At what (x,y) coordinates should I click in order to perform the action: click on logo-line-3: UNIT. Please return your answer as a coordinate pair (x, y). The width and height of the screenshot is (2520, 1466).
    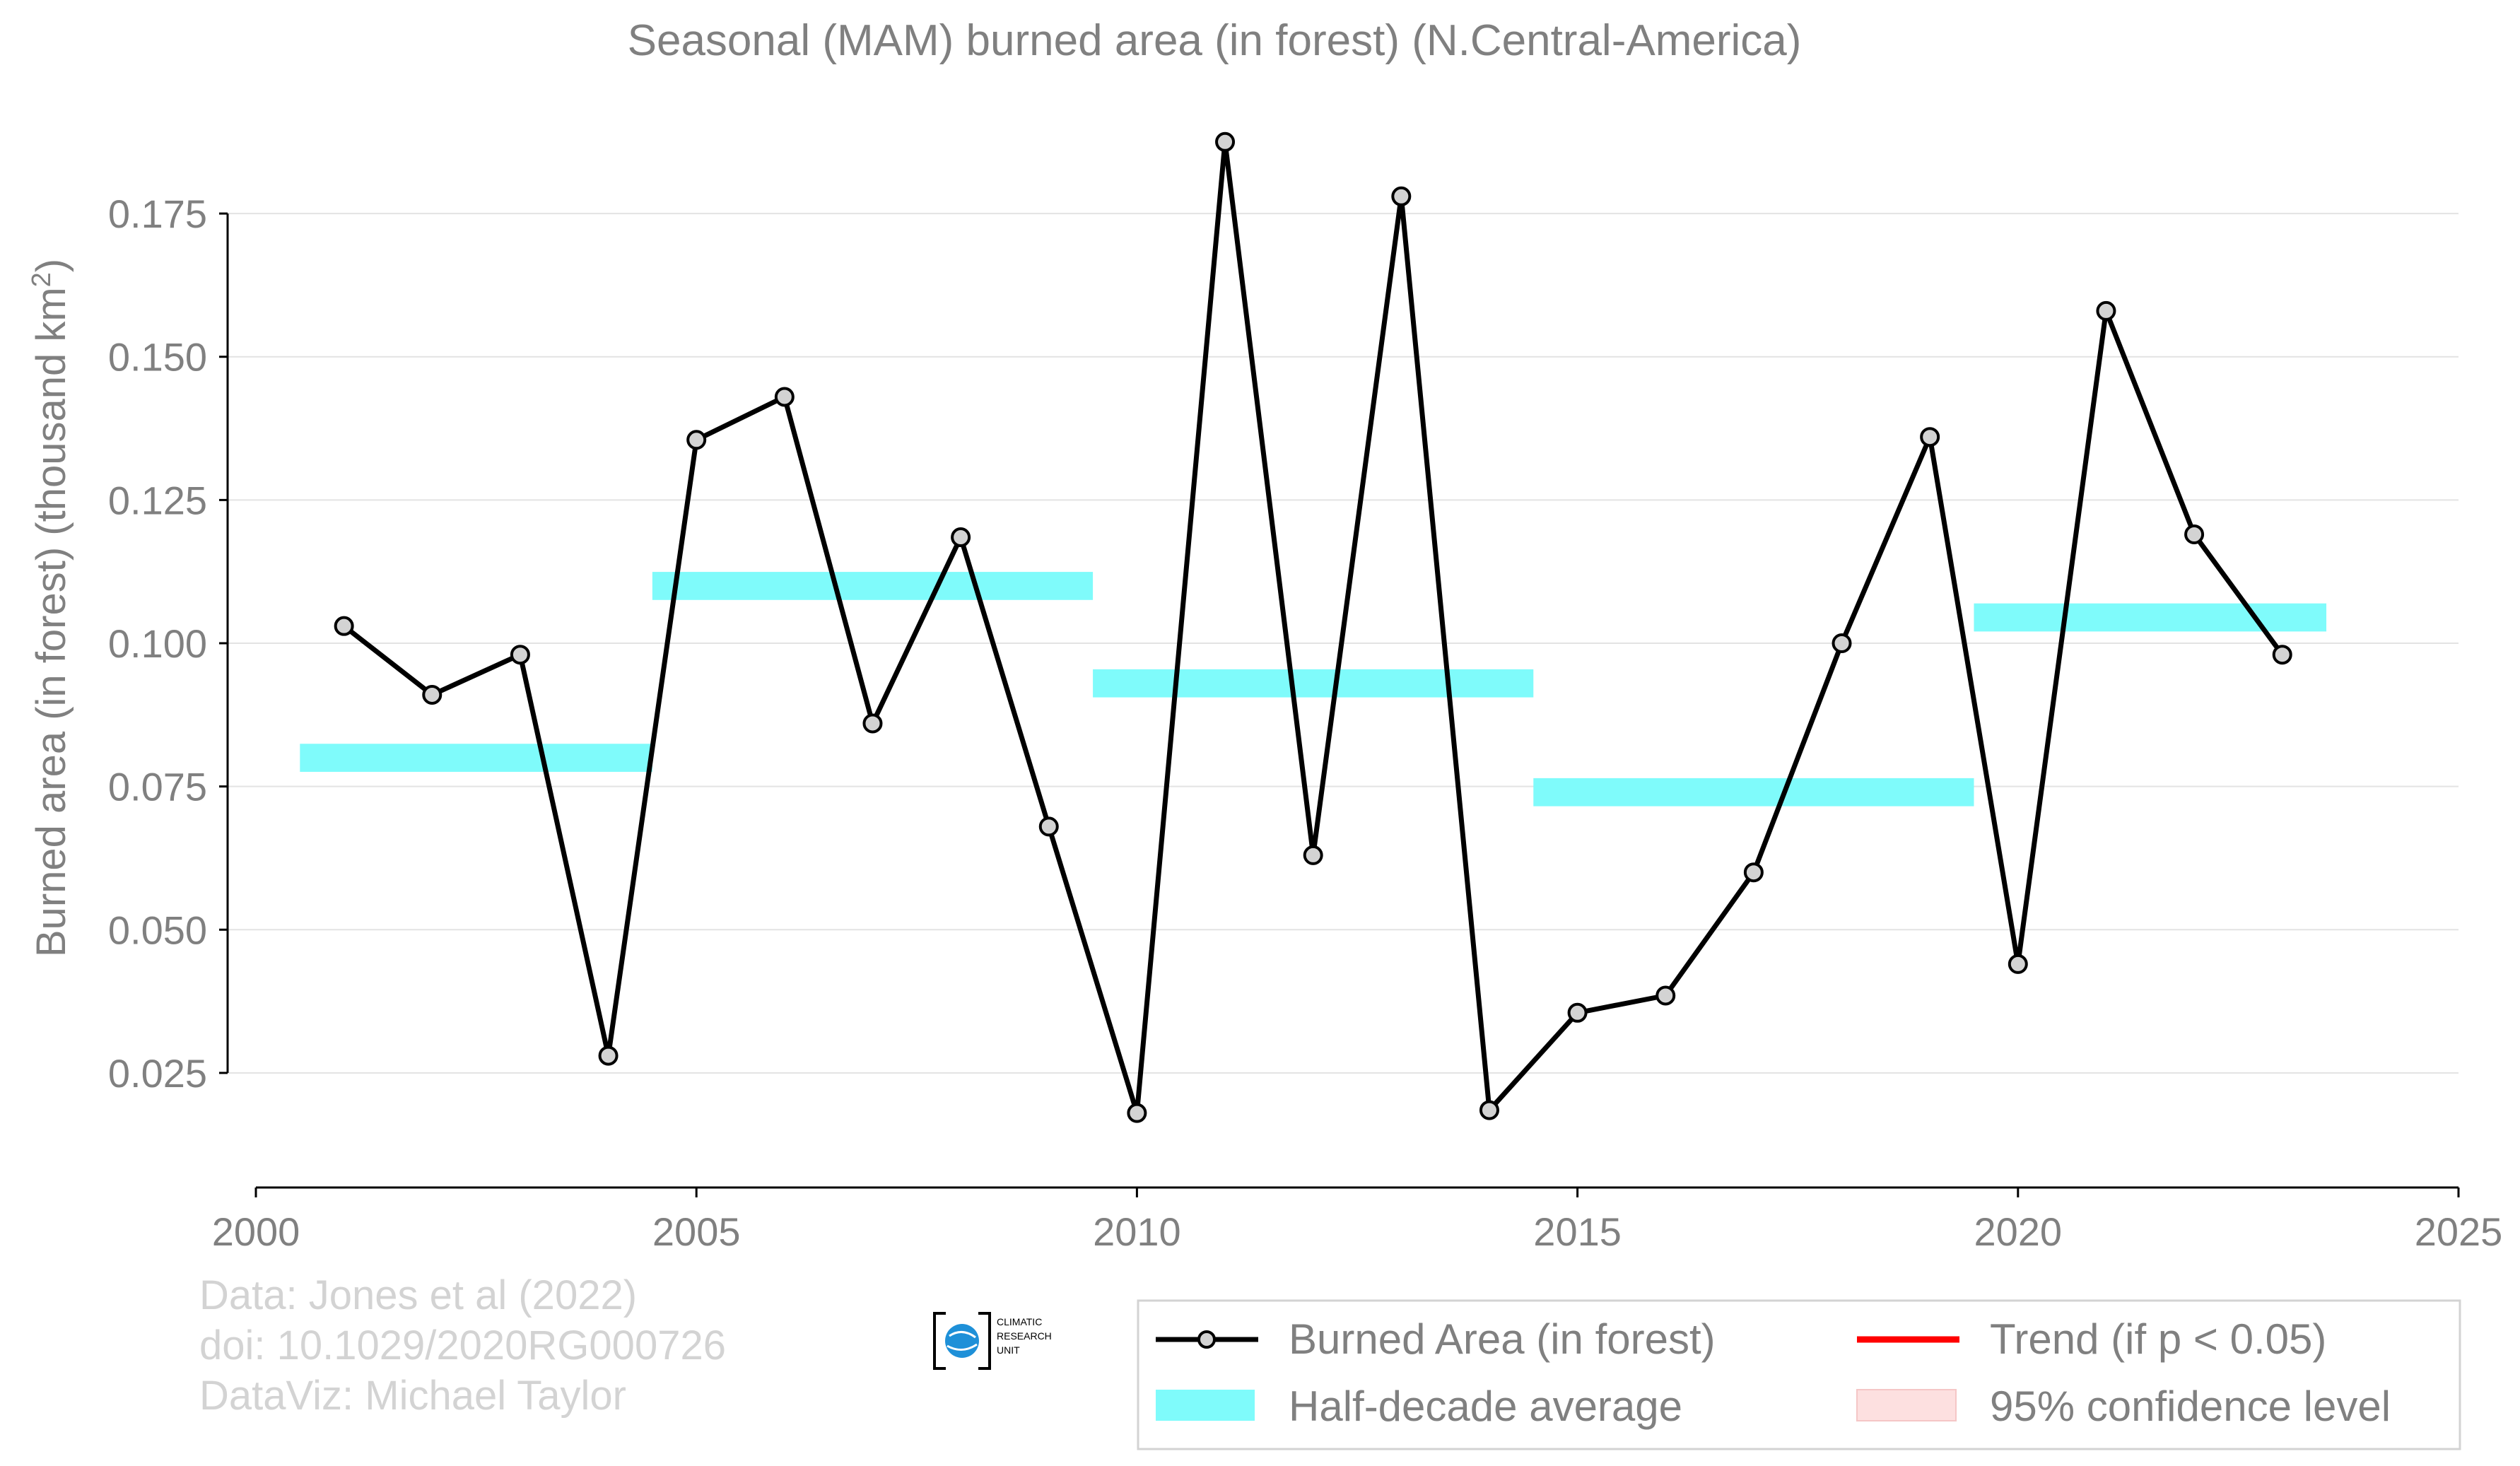
    Looking at the image, I should click on (1009, 1350).